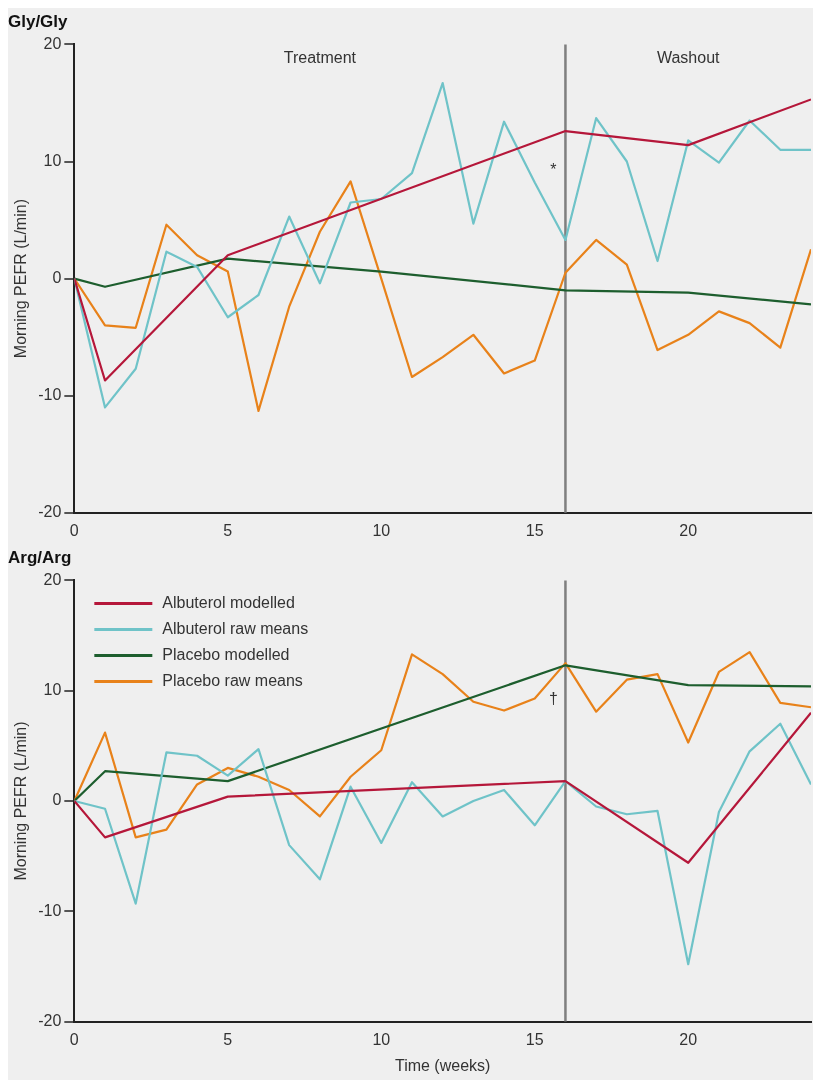 The image size is (813, 1090). Describe the element at coordinates (442, 1065) in the screenshot. I see `x-axis-title: Time (weeks)` at that location.